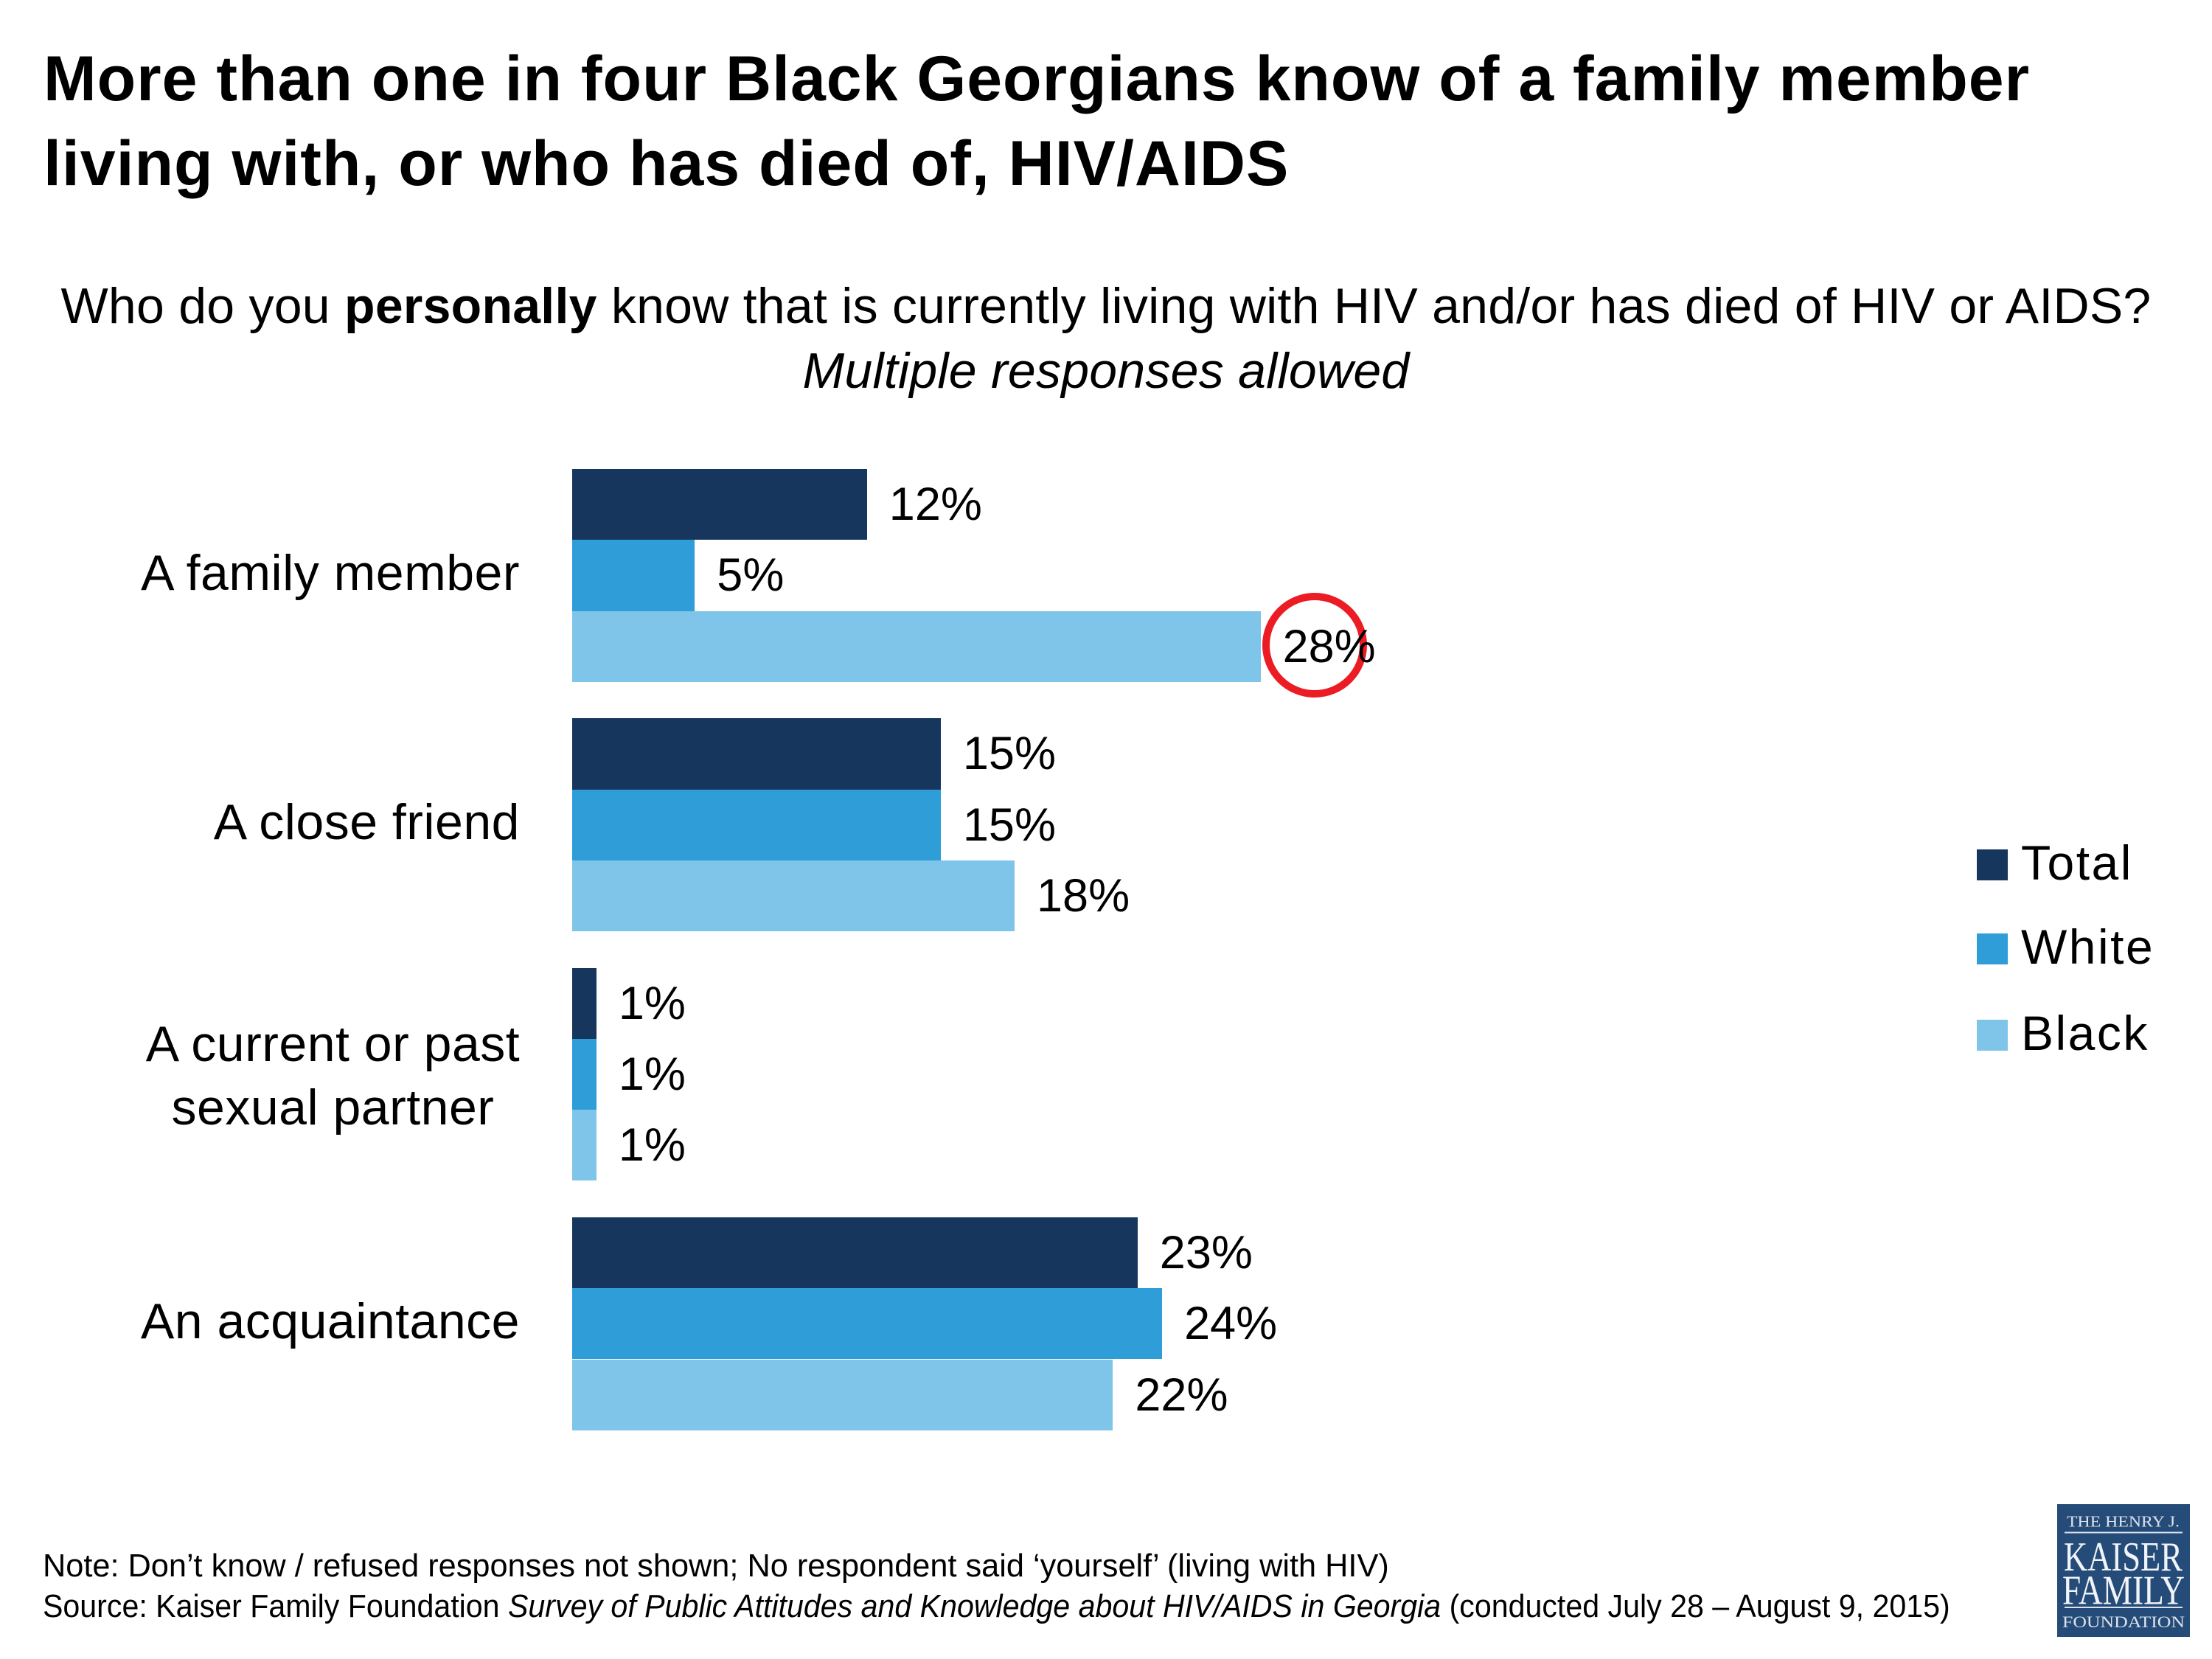 This screenshot has height=1659, width=2212. I want to click on svg-text: FAMILY, so click(2123, 1590).